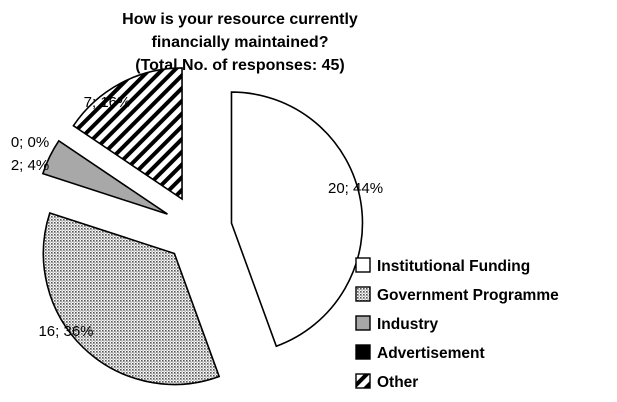 This screenshot has width=617, height=402. What do you see at coordinates (240, 42) in the screenshot?
I see `chart-title-line-2: financially maintained?` at bounding box center [240, 42].